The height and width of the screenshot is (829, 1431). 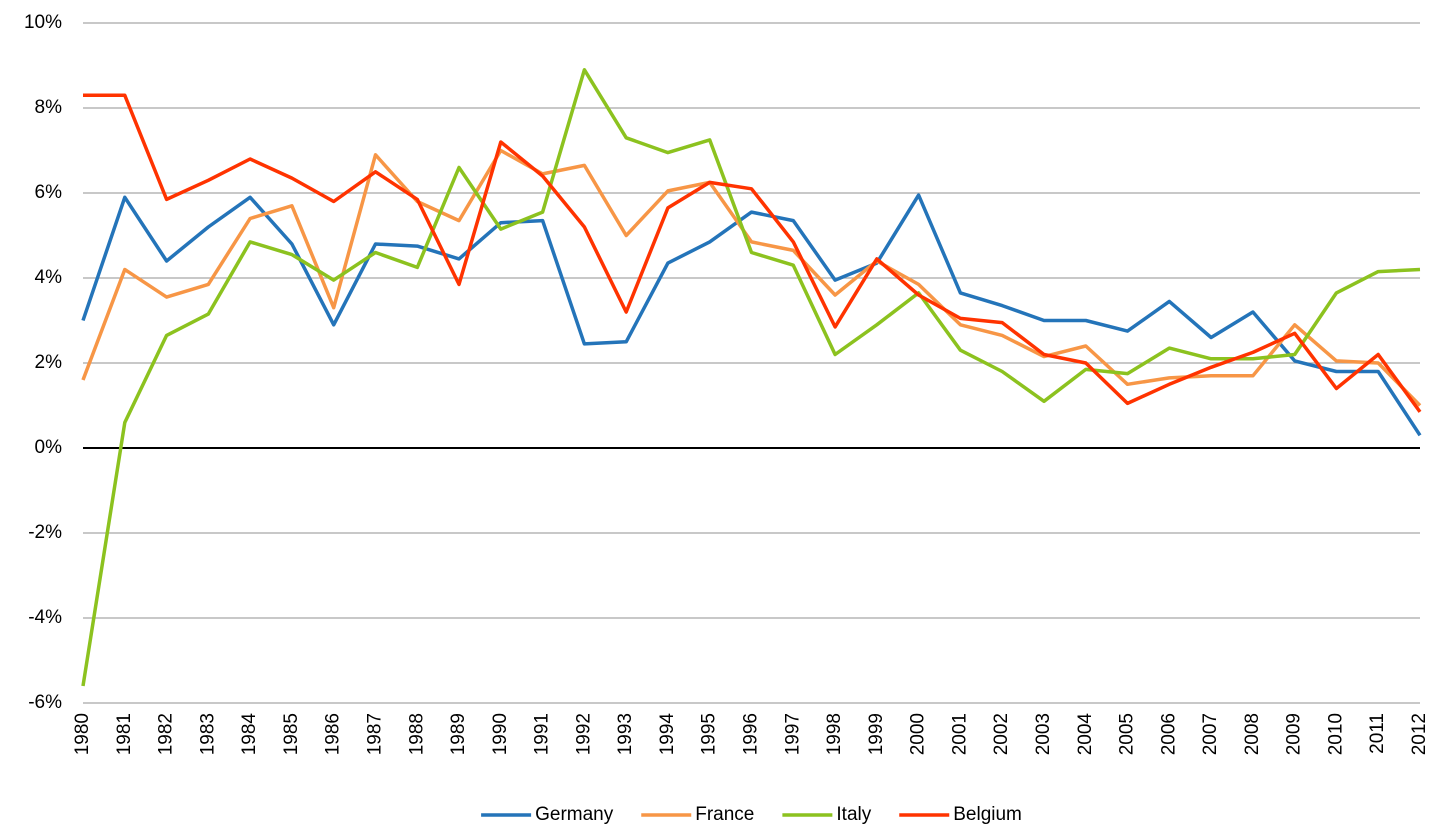 What do you see at coordinates (49, 447) in the screenshot?
I see `y-tick-label: 0%` at bounding box center [49, 447].